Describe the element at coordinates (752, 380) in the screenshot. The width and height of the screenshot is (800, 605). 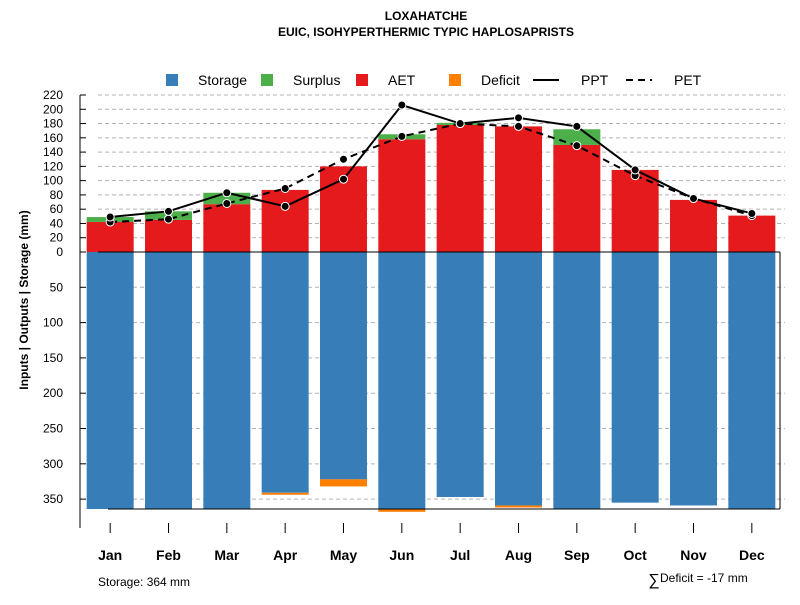
I see `bar-storage-dec` at that location.